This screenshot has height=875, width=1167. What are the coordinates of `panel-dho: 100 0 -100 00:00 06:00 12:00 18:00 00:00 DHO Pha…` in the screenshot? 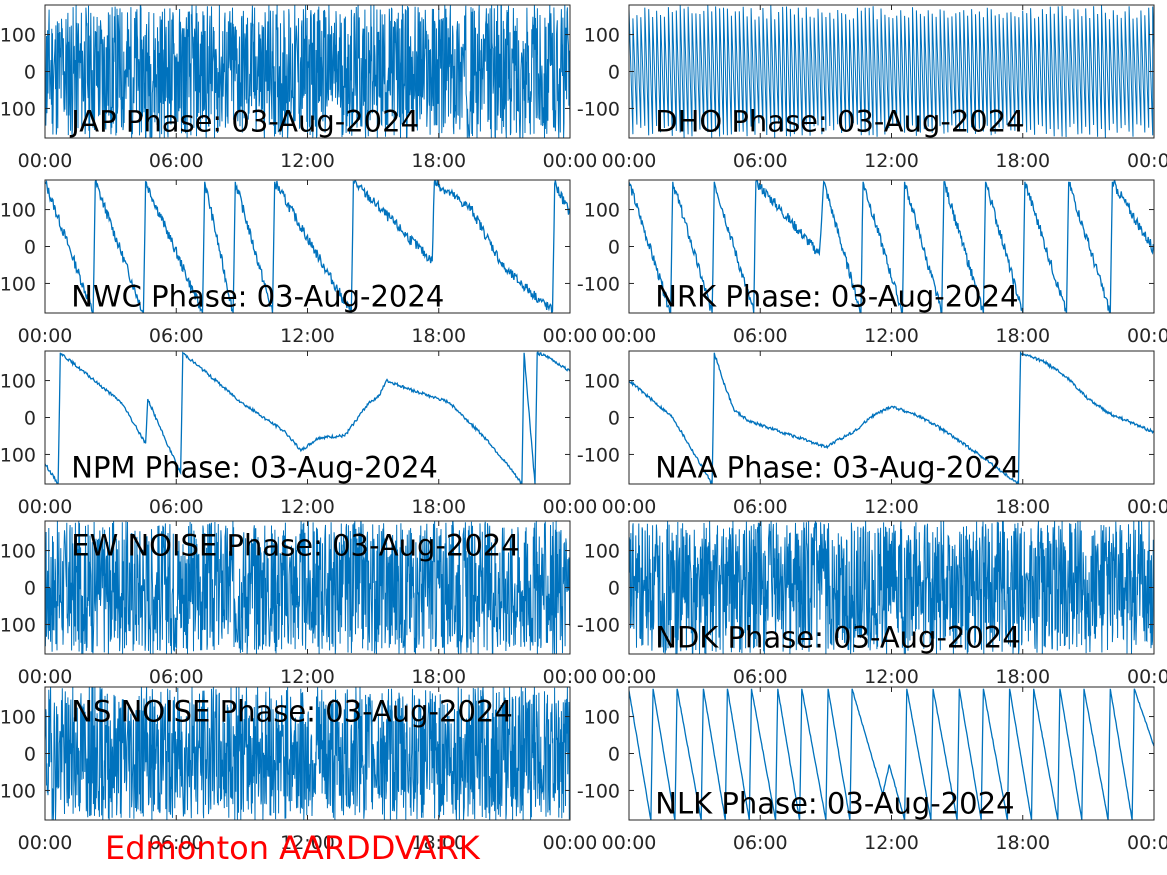 It's located at (872, 88).